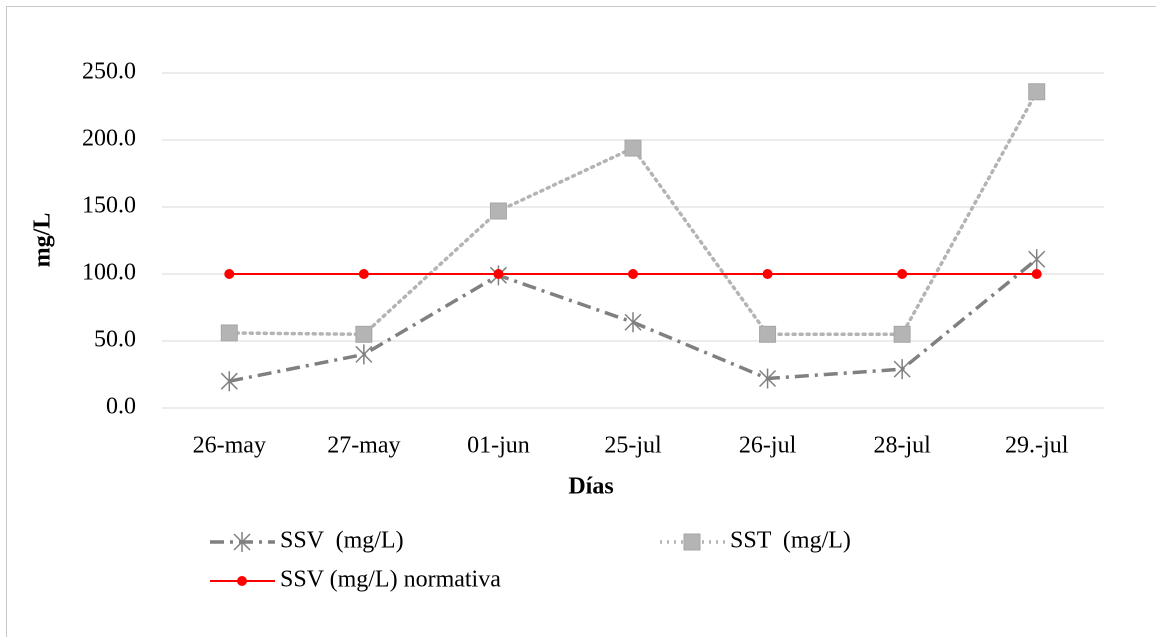  What do you see at coordinates (109, 273) in the screenshot?
I see `y-tick-label: 100.0` at bounding box center [109, 273].